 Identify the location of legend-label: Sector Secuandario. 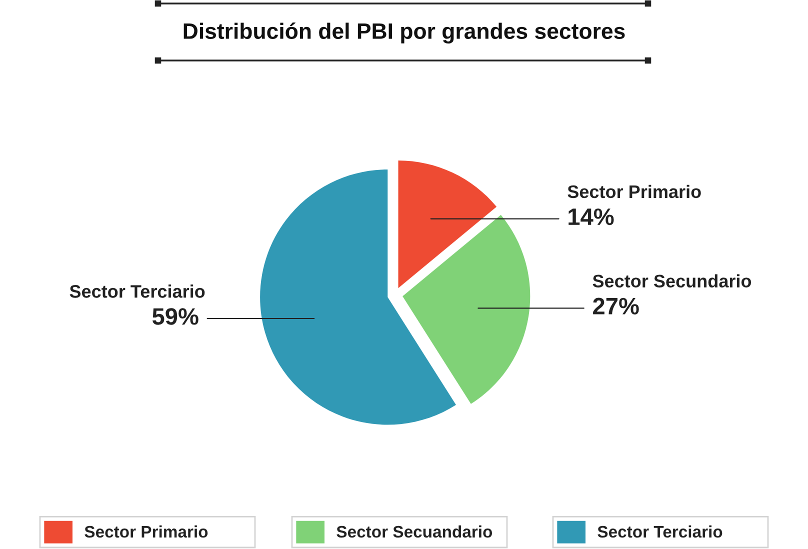
(414, 531).